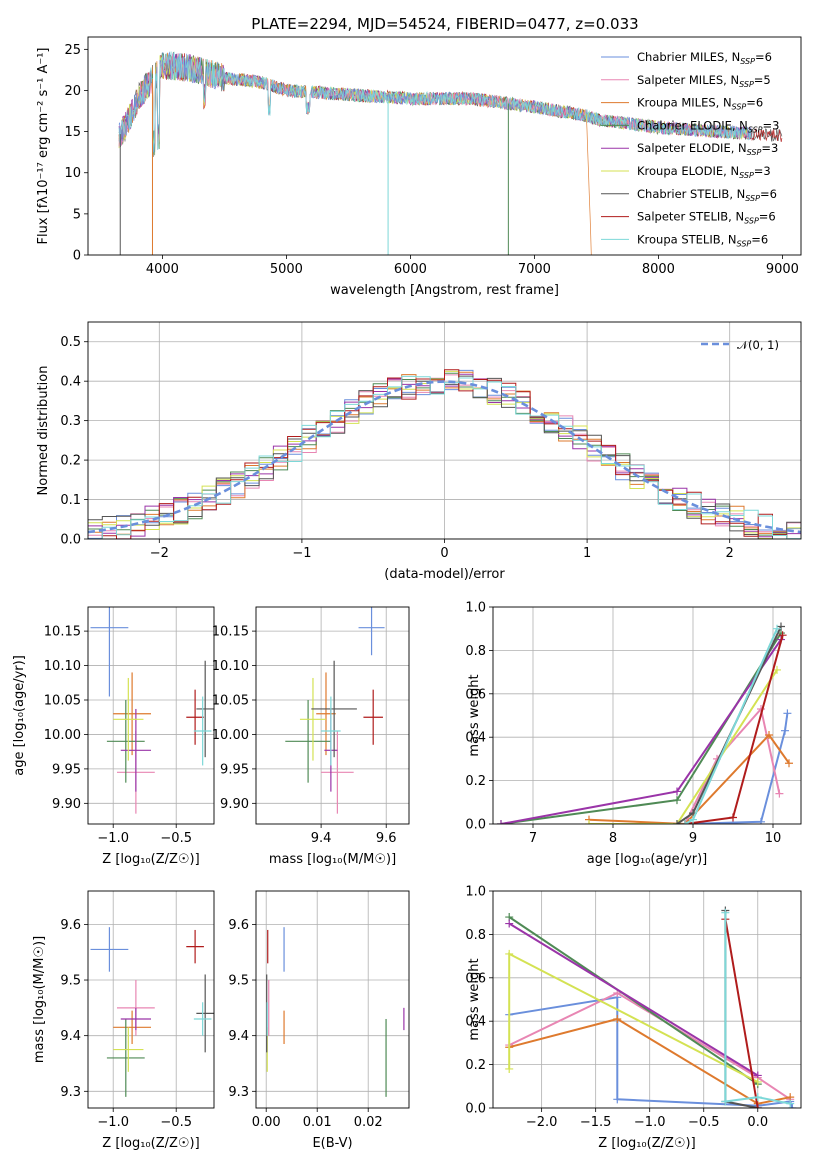 This screenshot has height=1170, width=819. Describe the element at coordinates (286, 269) in the screenshot. I see `x-tick-label: 5000` at that location.